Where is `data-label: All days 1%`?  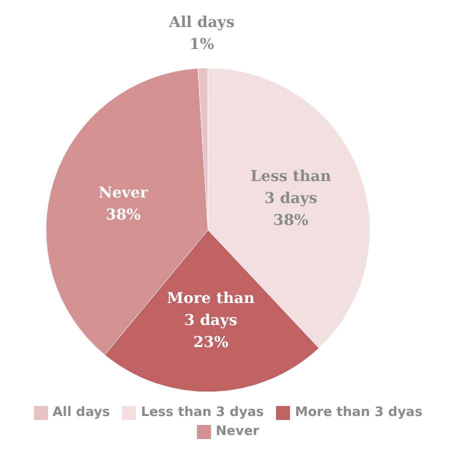 data-label: All days 1% is located at coordinates (201, 33).